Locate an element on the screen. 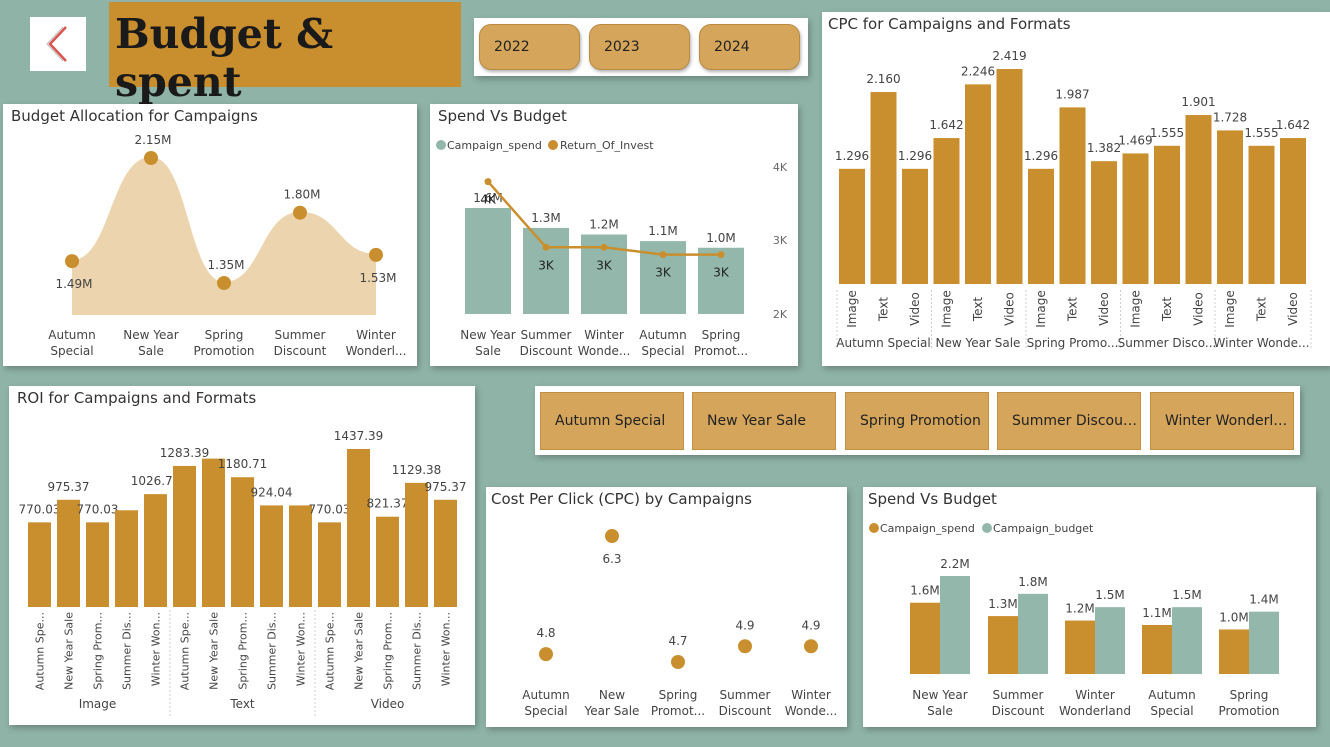 This screenshot has height=747, width=1330. data-label: 4K is located at coordinates (488, 200).